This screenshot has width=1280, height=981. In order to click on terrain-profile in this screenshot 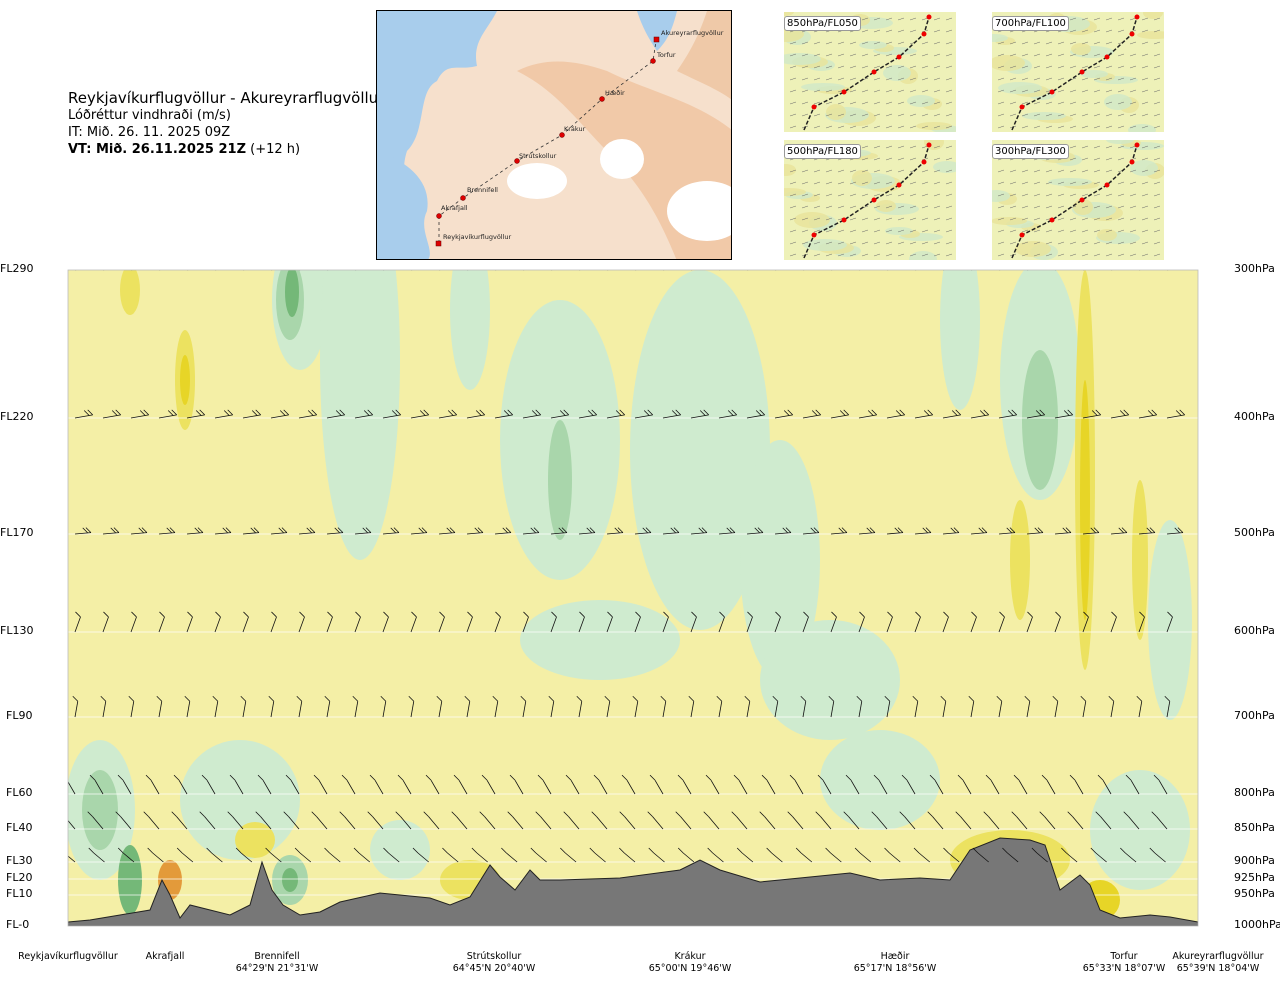, I will do `click(633, 881)`.